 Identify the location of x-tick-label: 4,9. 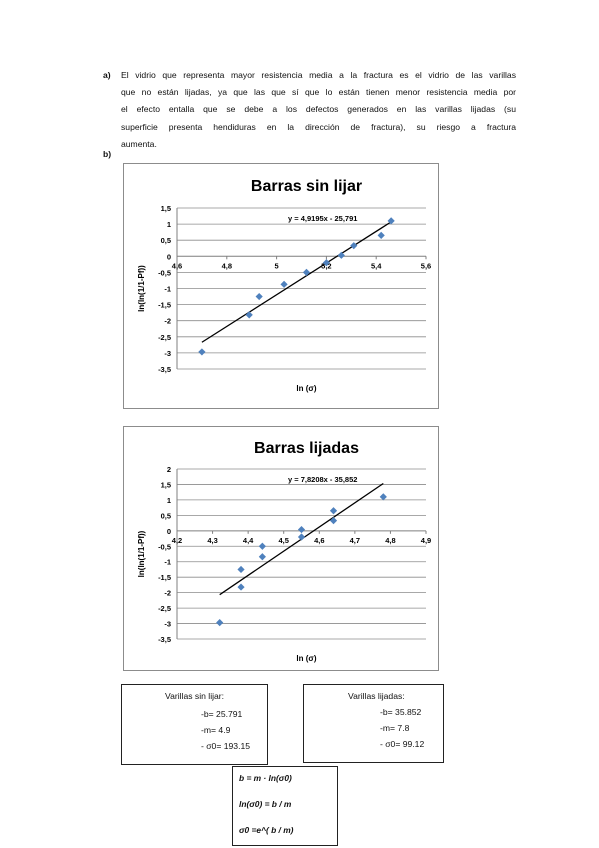
(426, 540).